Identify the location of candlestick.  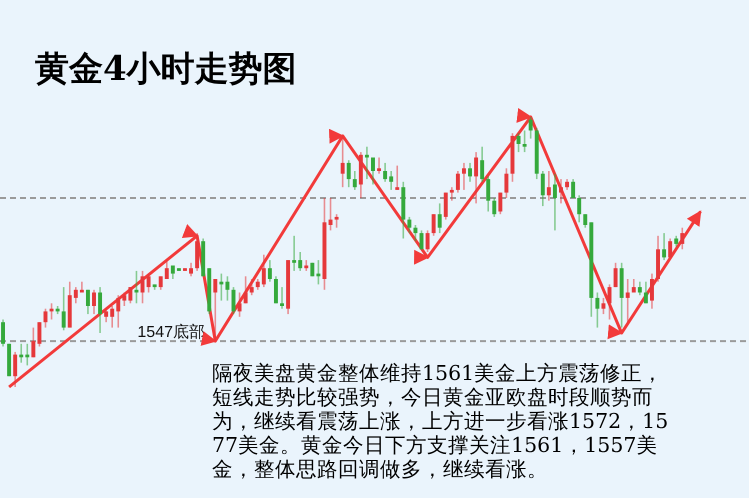
(312, 270).